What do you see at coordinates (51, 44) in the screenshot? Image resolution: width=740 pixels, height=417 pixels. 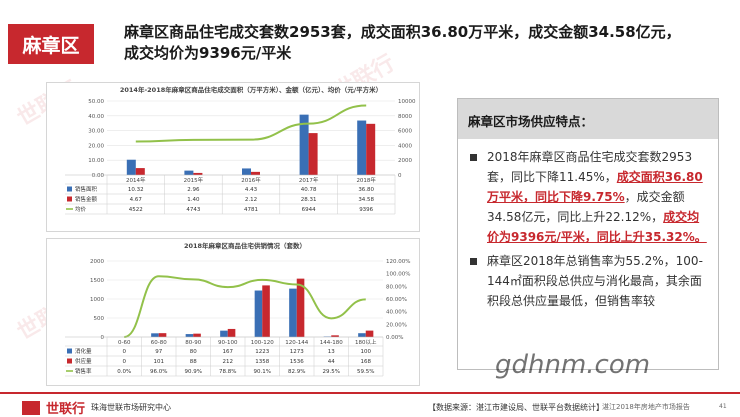 I see `district-tag: 麻章区` at bounding box center [51, 44].